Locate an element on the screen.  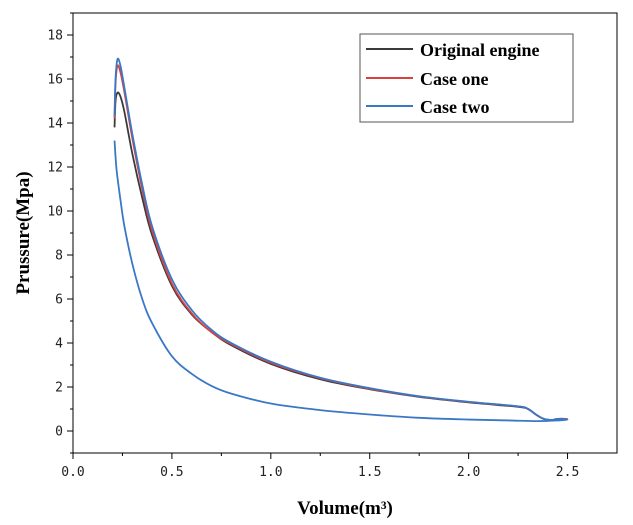
x-axis-title: Volume(m³) is located at coordinates (345, 508).